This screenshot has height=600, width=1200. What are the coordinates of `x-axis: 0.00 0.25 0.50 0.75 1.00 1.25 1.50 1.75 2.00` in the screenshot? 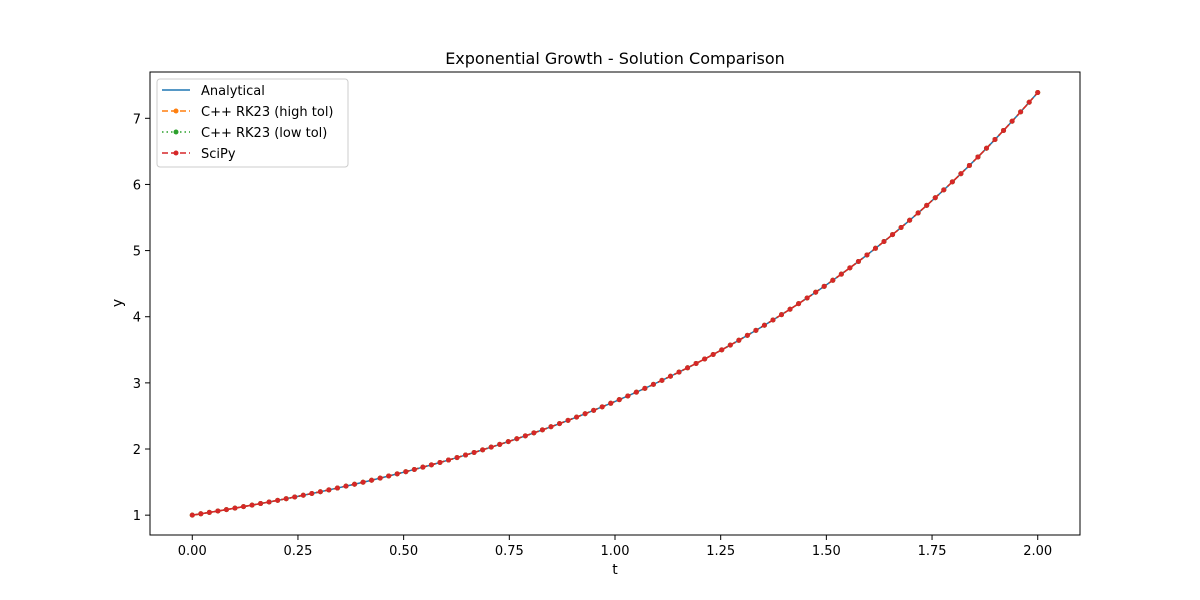 It's located at (615, 547).